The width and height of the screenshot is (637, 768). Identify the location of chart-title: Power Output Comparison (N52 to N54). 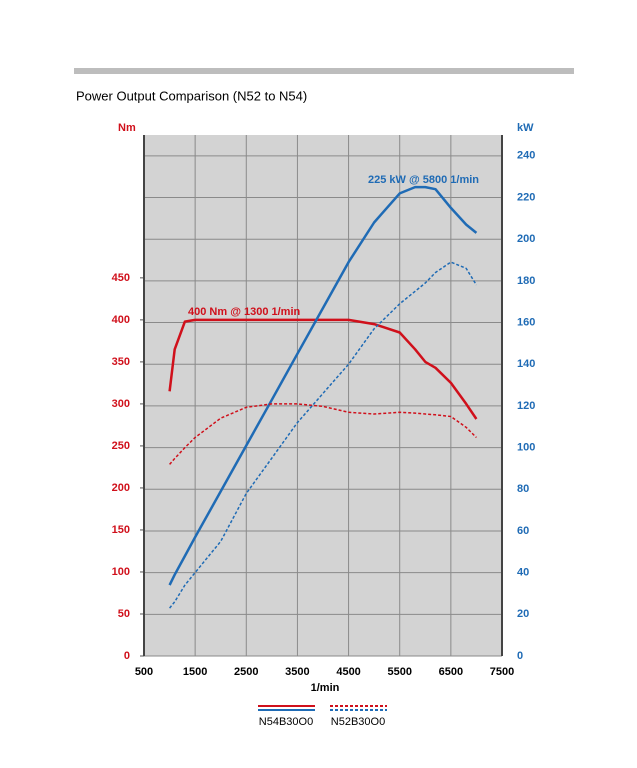
(191, 95).